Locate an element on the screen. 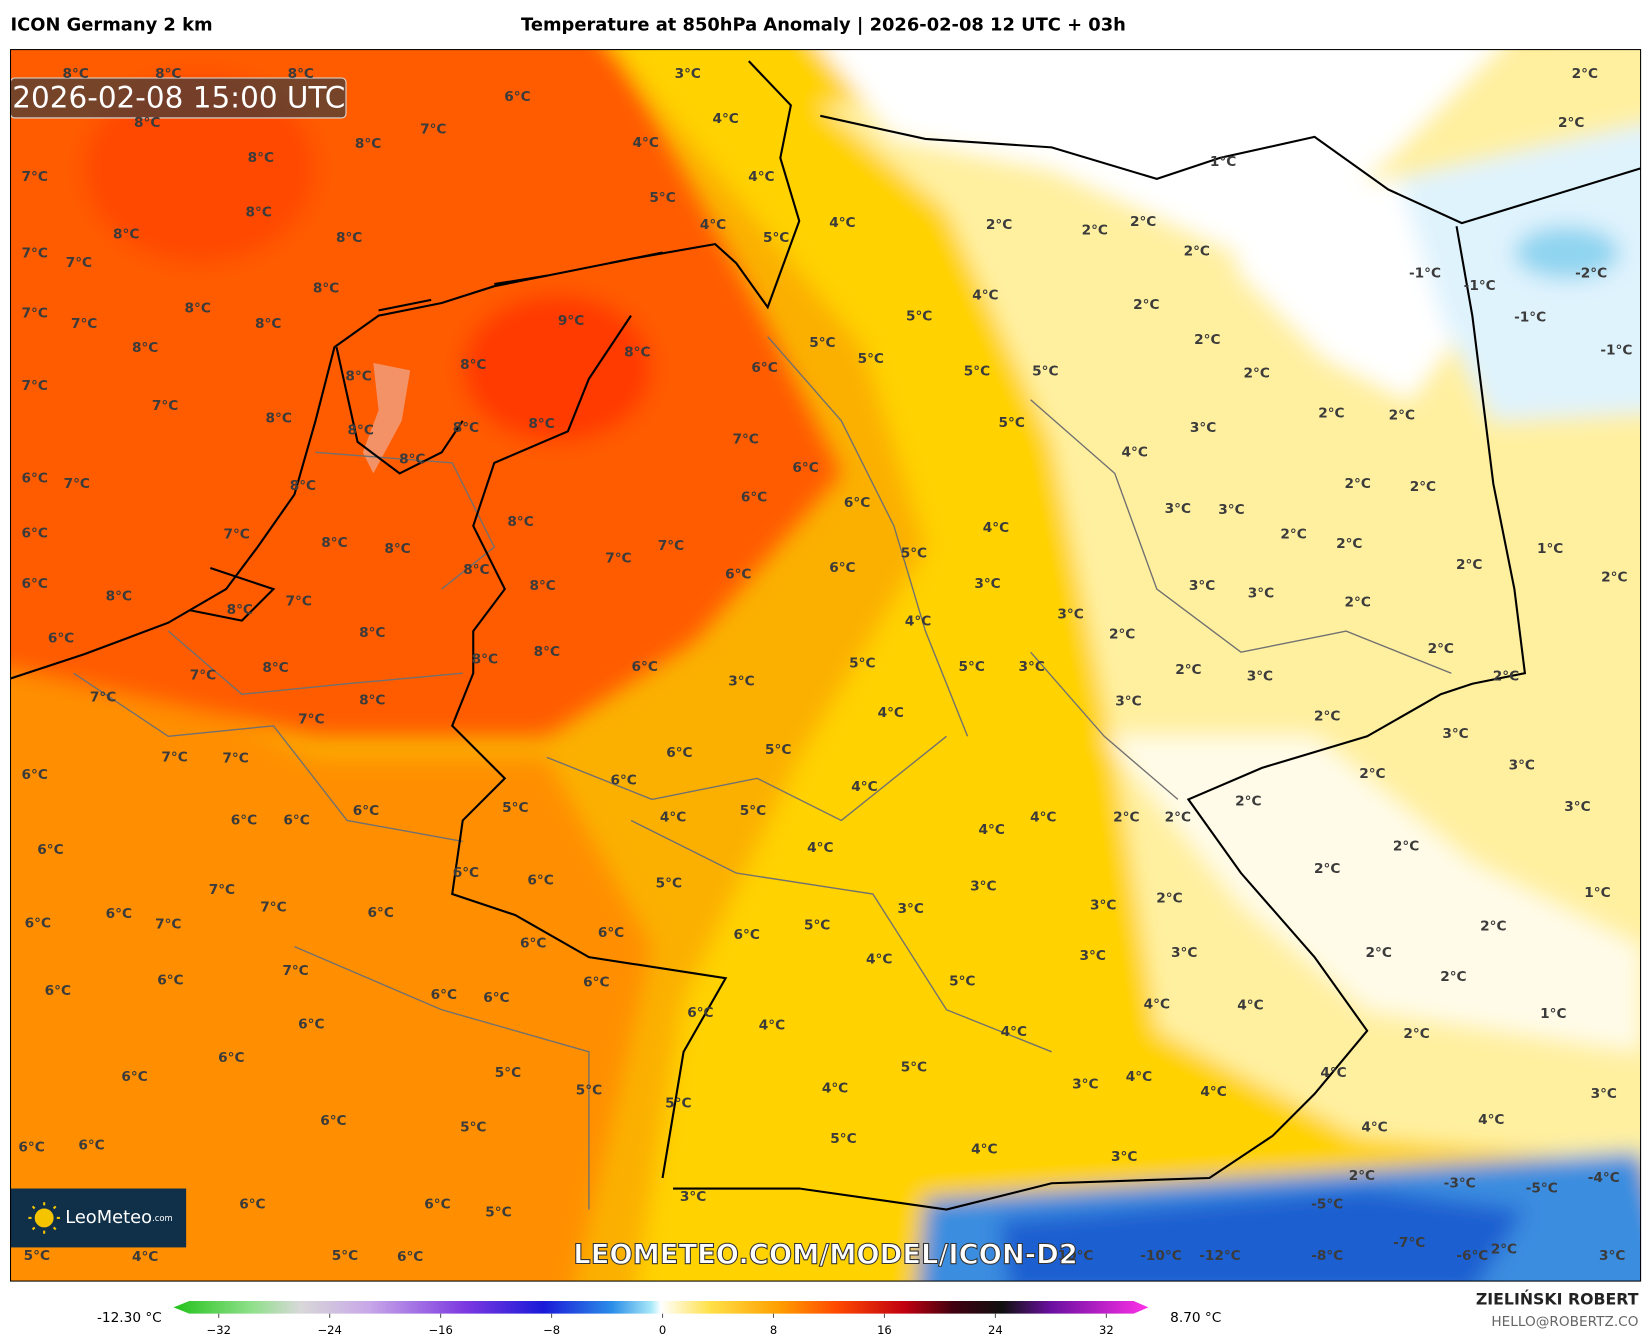 The width and height of the screenshot is (1649, 1338). model-name: ICON Germany 2 km is located at coordinates (112, 24).